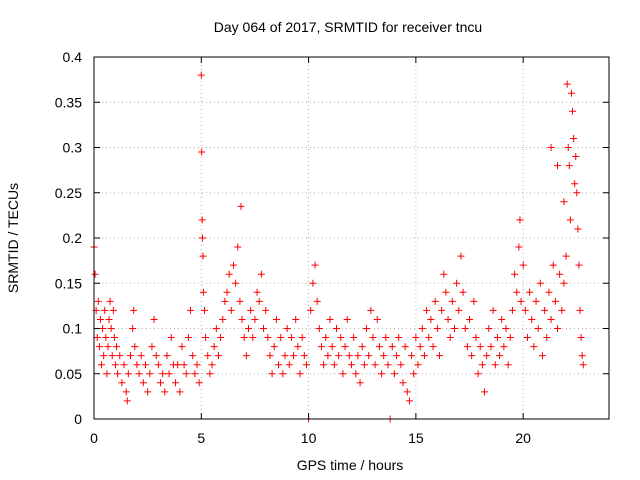  I want to click on x-axis-label: GPS time / hours, so click(350, 465).